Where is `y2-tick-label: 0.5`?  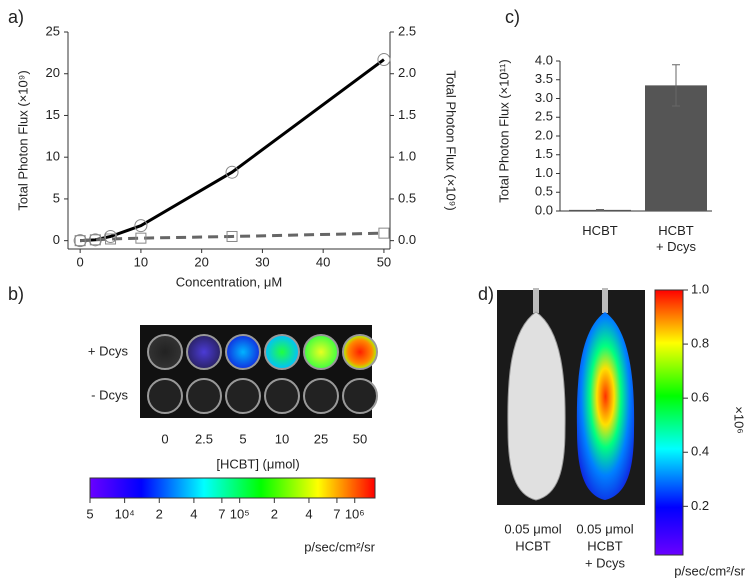
y2-tick-label: 0.5 is located at coordinates (407, 197).